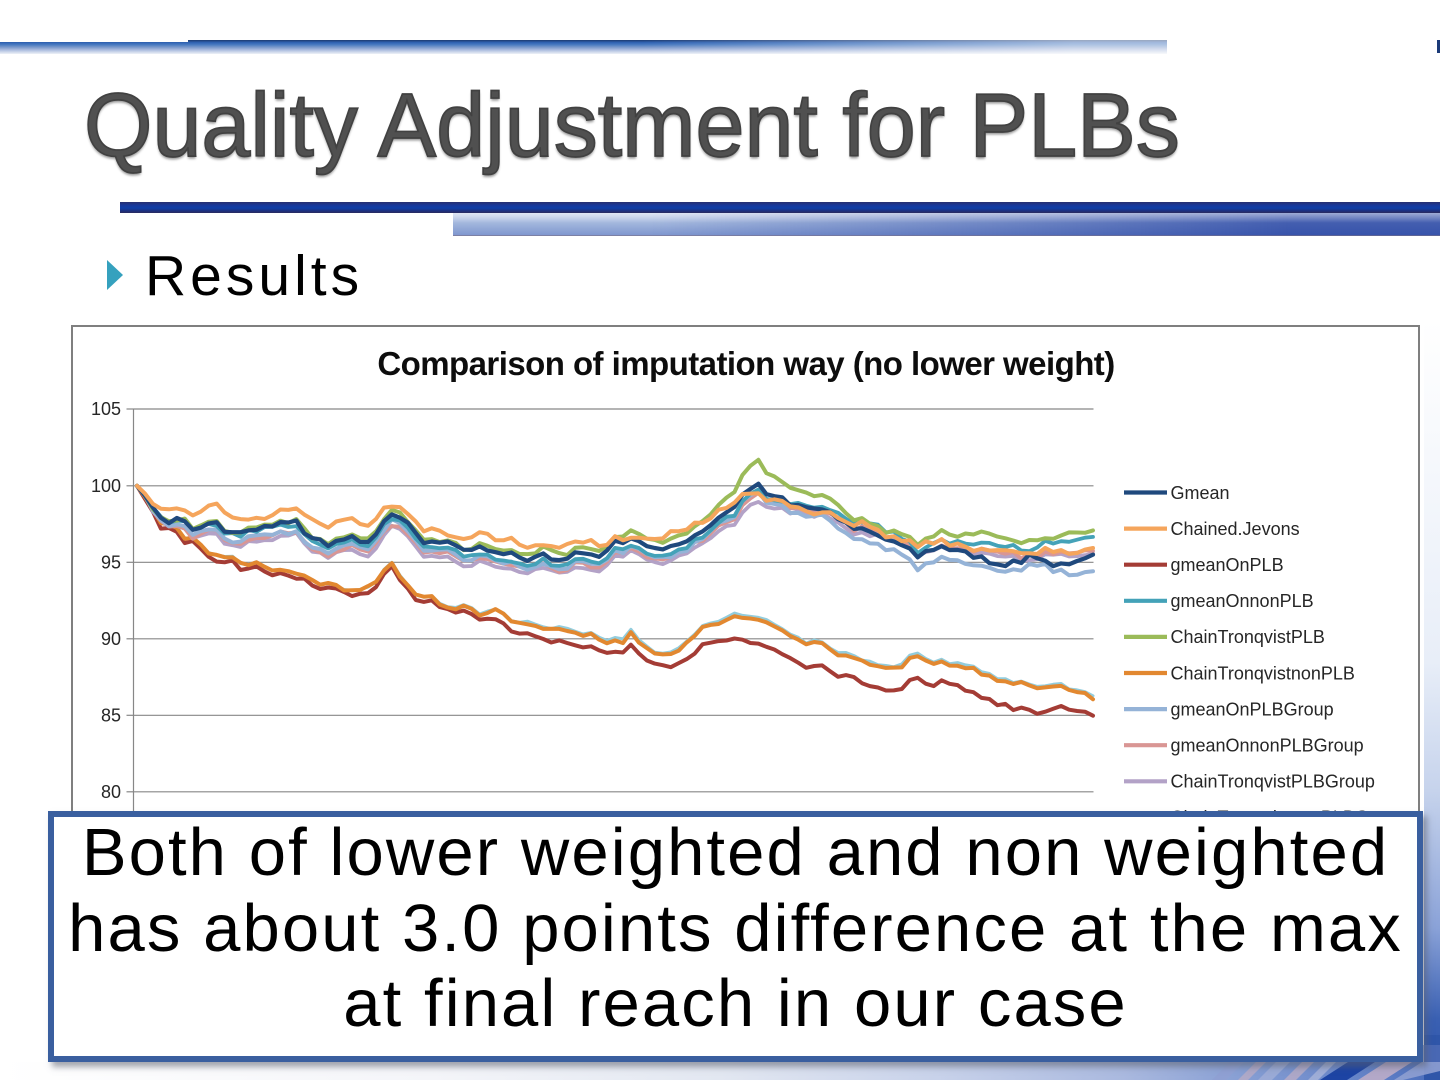  Describe the element at coordinates (1273, 782) in the screenshot. I see `svg-text: ChainTronqvistPLBGroup` at that location.